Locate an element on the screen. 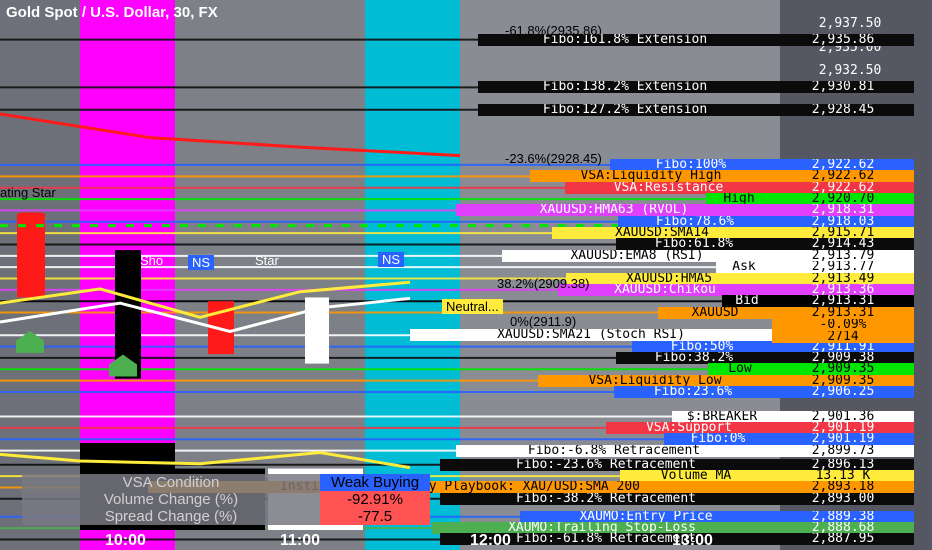 Image resolution: width=932 pixels, height=550 pixels. white-ma-curve is located at coordinates (205, 315).